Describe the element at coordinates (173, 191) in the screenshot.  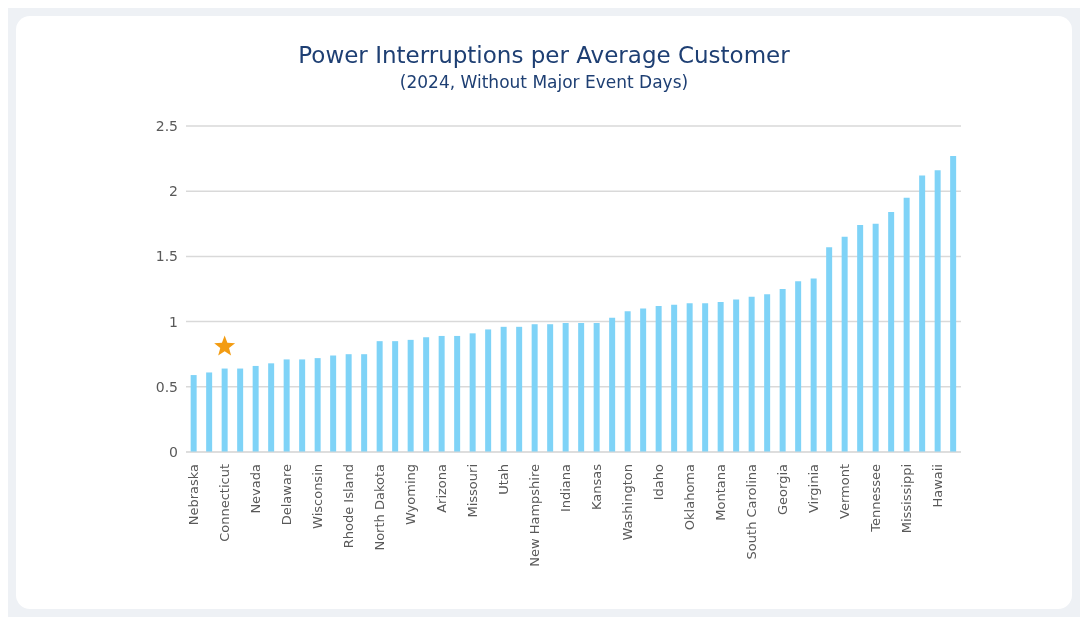
I see `y-tick-label: 2` at that location.